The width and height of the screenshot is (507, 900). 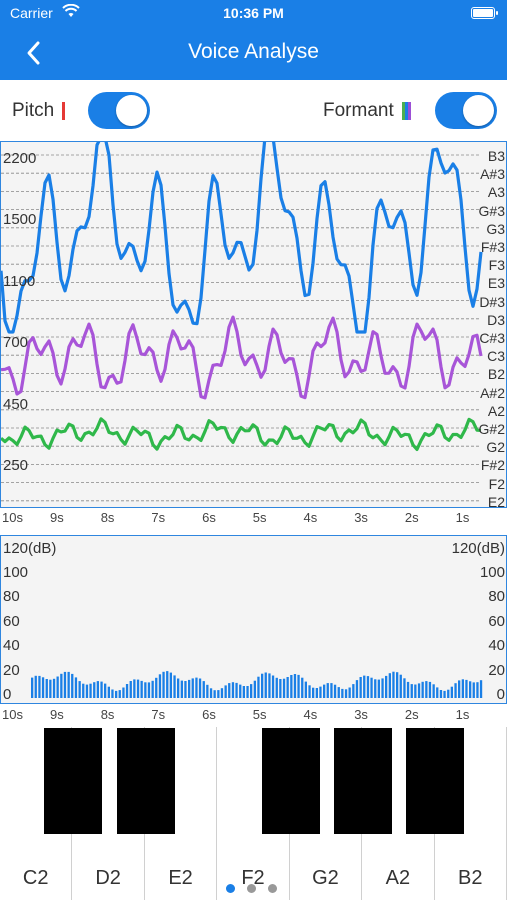 I want to click on battery-icon, so click(x=484, y=13).